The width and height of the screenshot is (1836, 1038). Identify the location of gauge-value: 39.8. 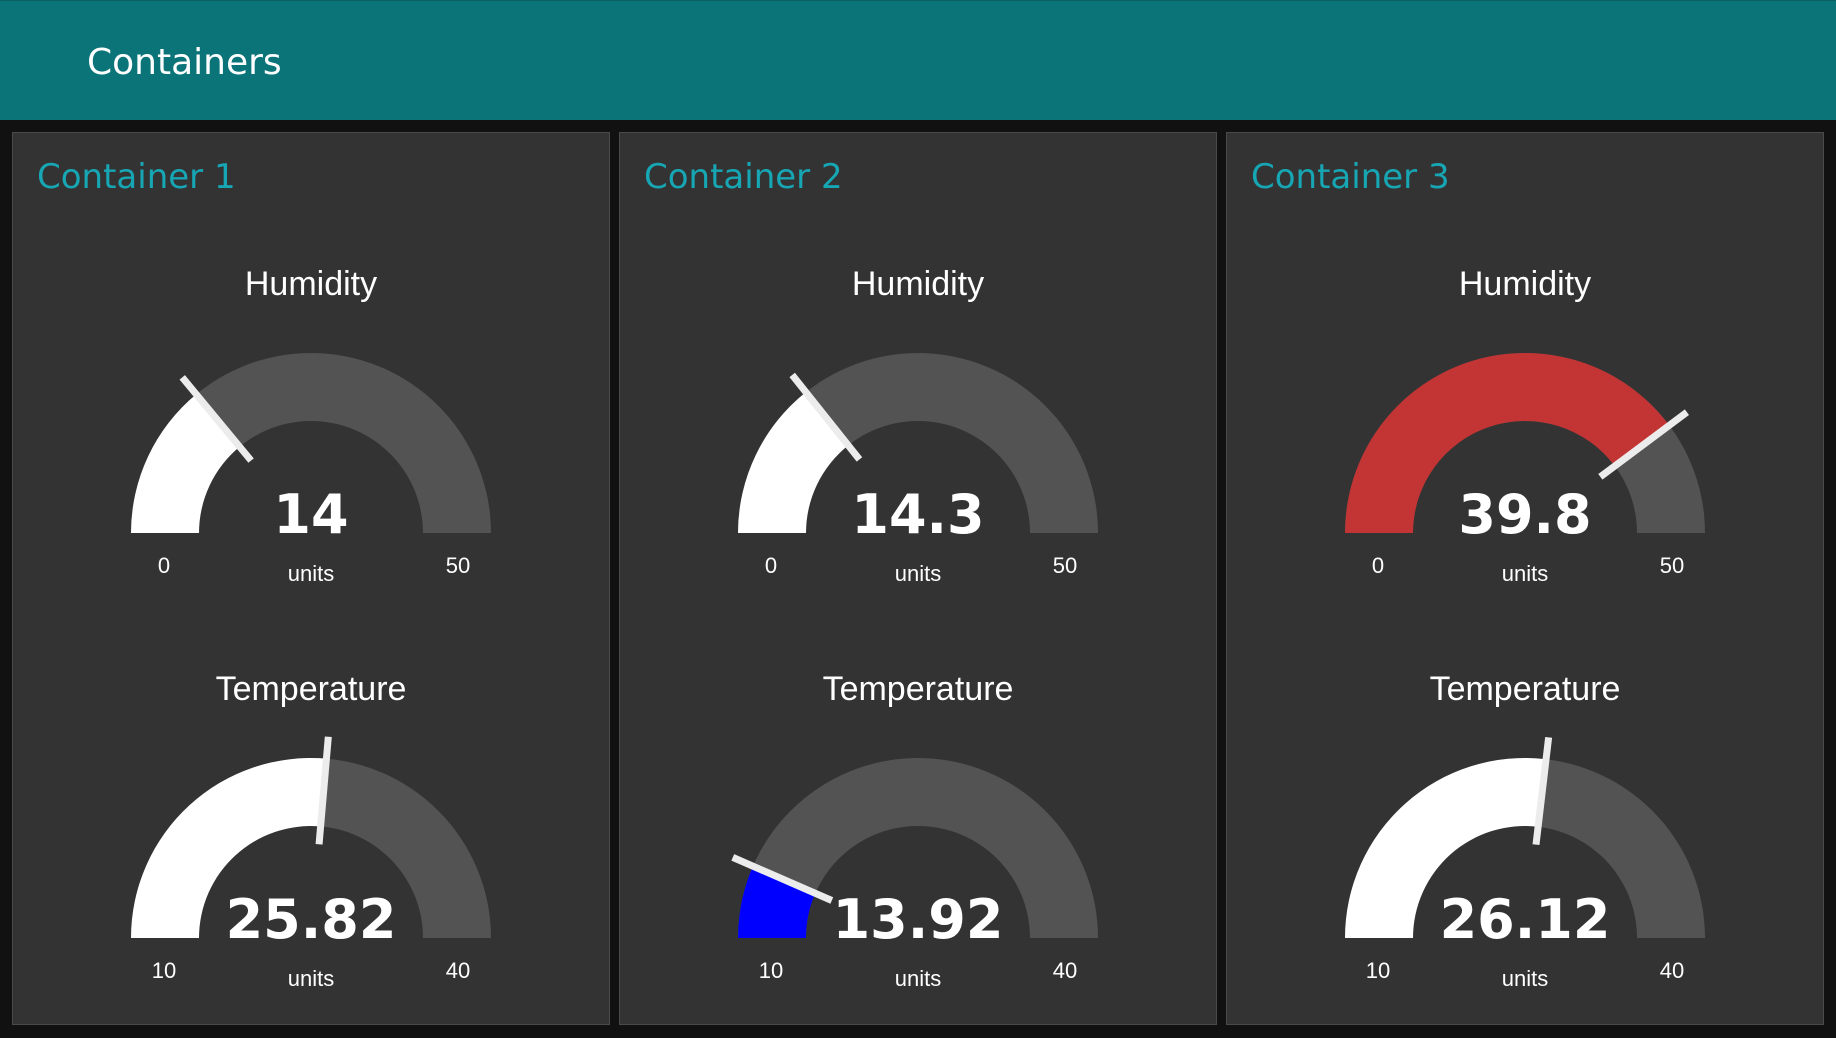
(1524, 514).